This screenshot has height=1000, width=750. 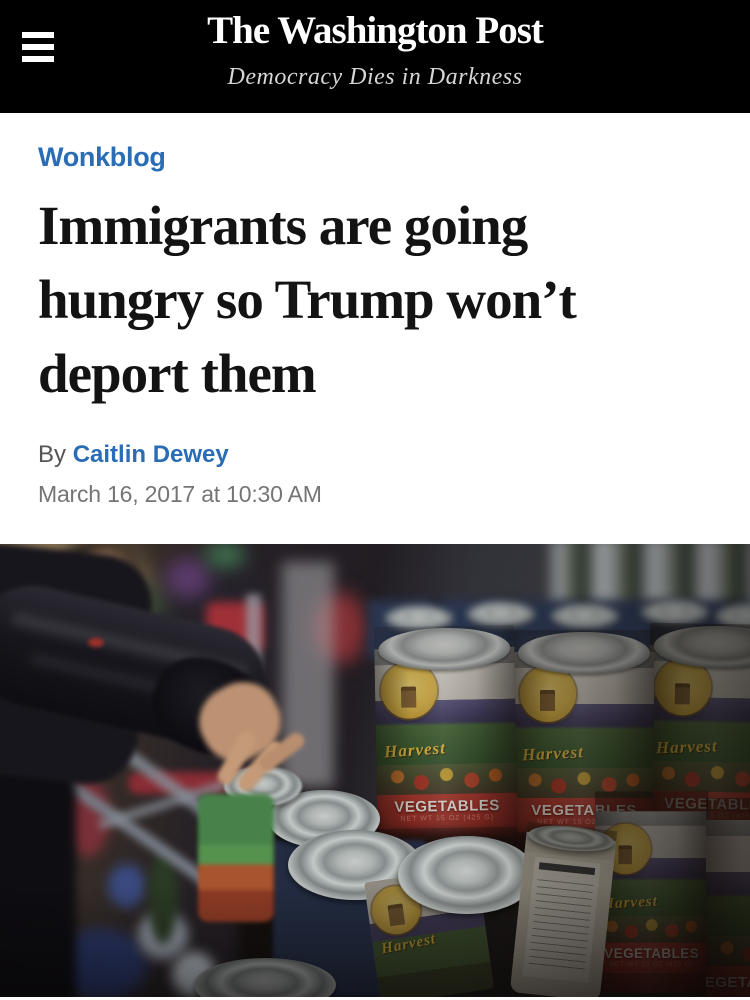 What do you see at coordinates (188, 578) in the screenshot?
I see `photo-purple-figure` at bounding box center [188, 578].